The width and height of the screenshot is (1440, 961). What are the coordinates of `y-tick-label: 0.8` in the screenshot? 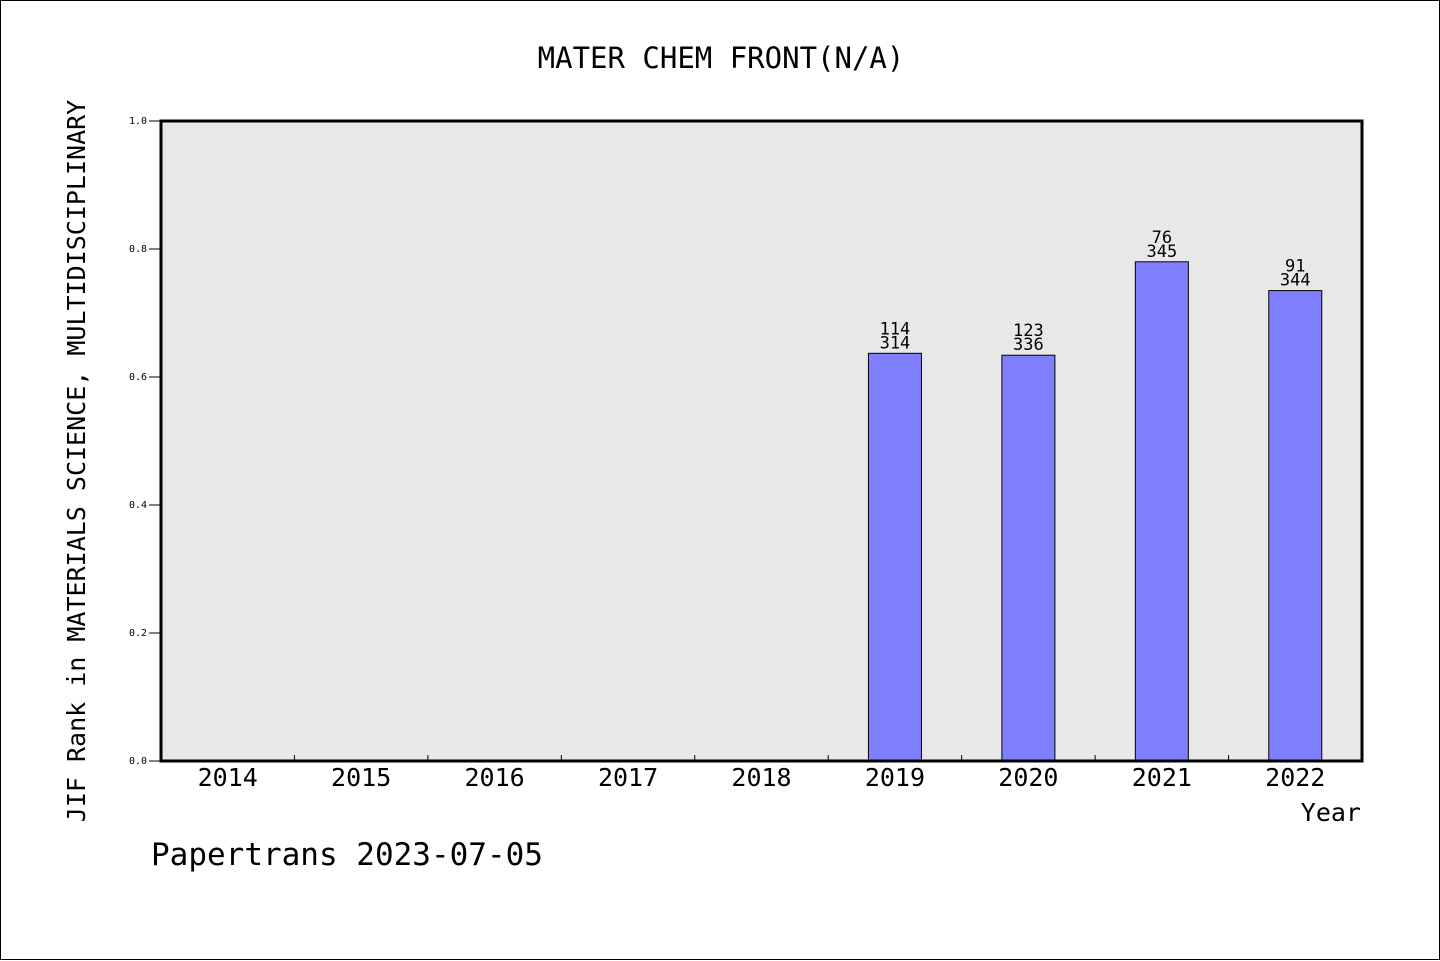 It's located at (138, 249).